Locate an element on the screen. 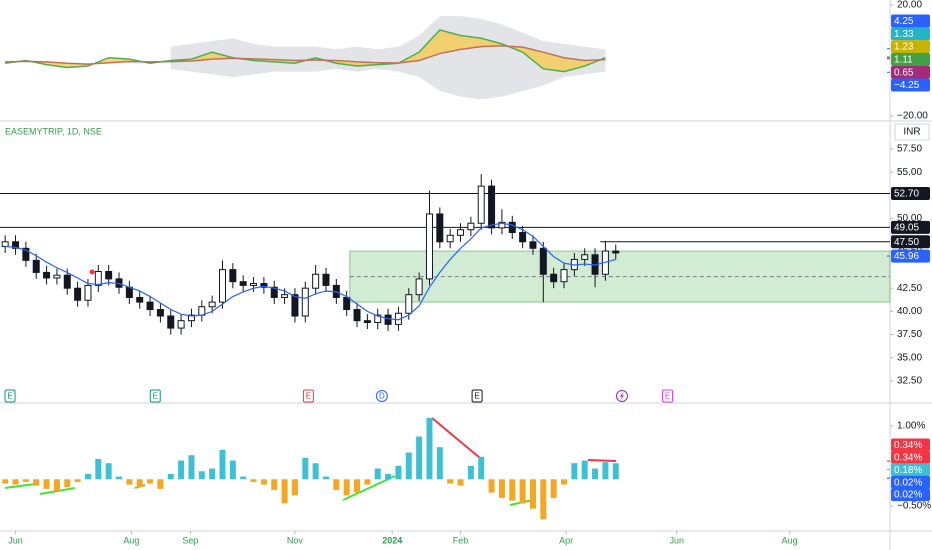  event-label: D is located at coordinates (382, 396).